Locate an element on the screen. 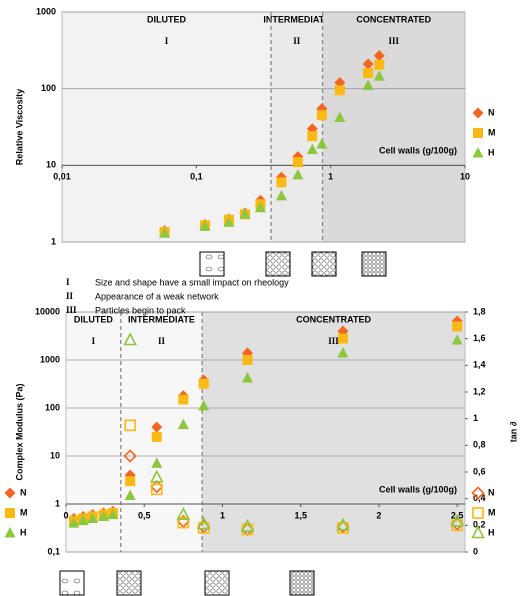 The height and width of the screenshot is (596, 530). y-tick-label: 10000 is located at coordinates (47, 311).